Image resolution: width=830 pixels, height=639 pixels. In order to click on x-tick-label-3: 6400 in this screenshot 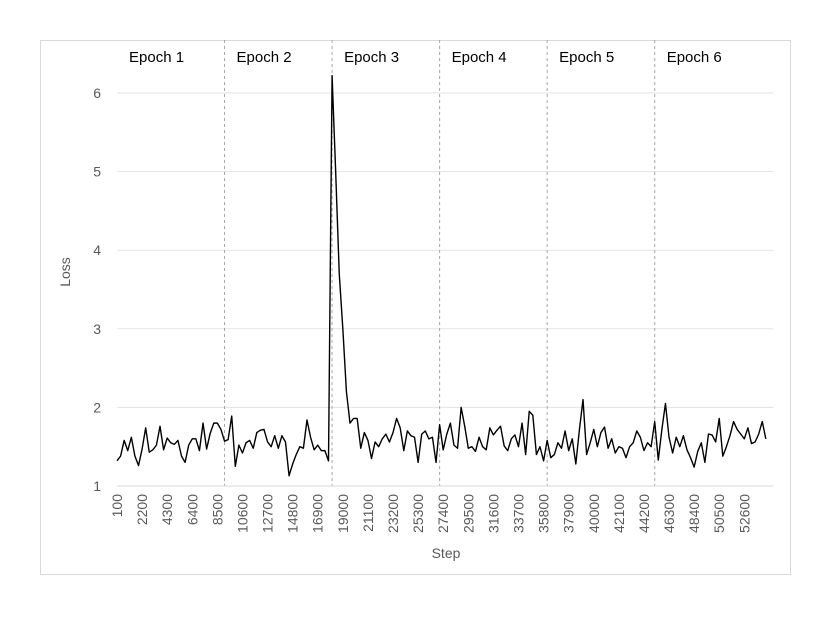, I will do `click(192, 509)`.